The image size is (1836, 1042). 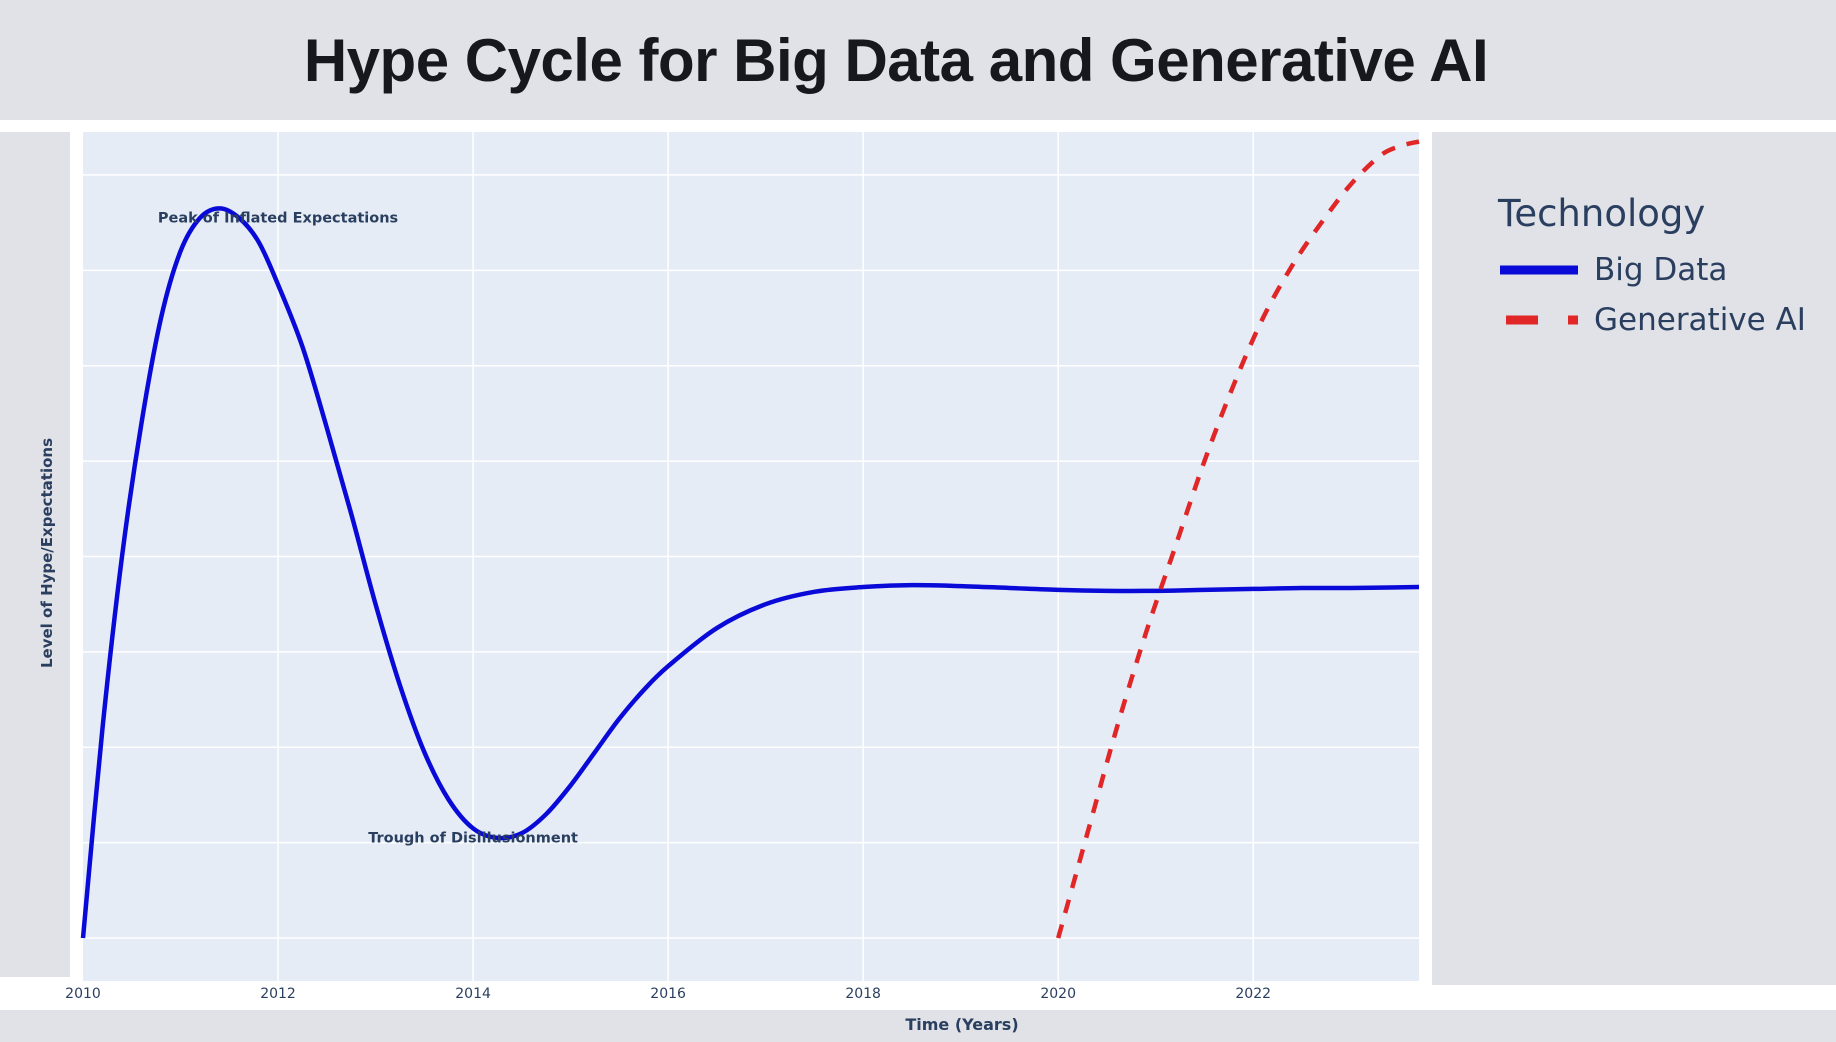 I want to click on annotation-label: Peak of Inflated Expectations, so click(x=278, y=219).